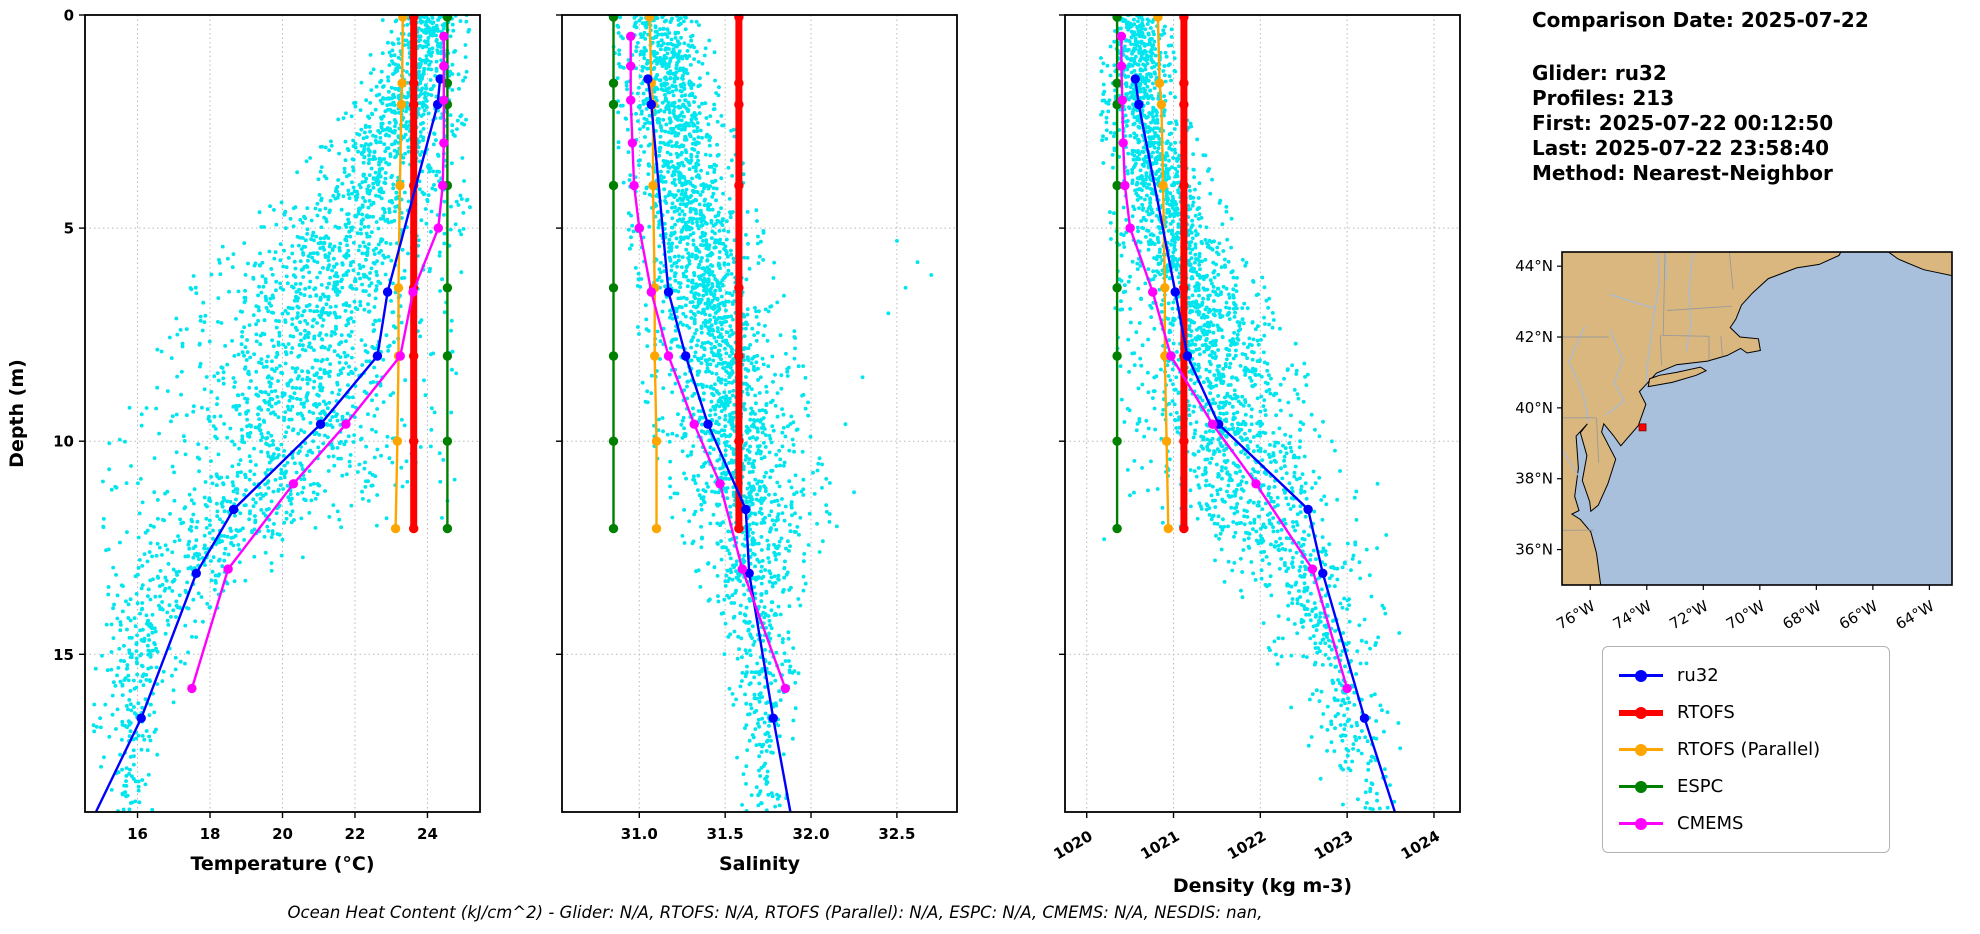 This screenshot has height=934, width=1980. What do you see at coordinates (355, 834) in the screenshot?
I see `x-tick-label: 22` at bounding box center [355, 834].